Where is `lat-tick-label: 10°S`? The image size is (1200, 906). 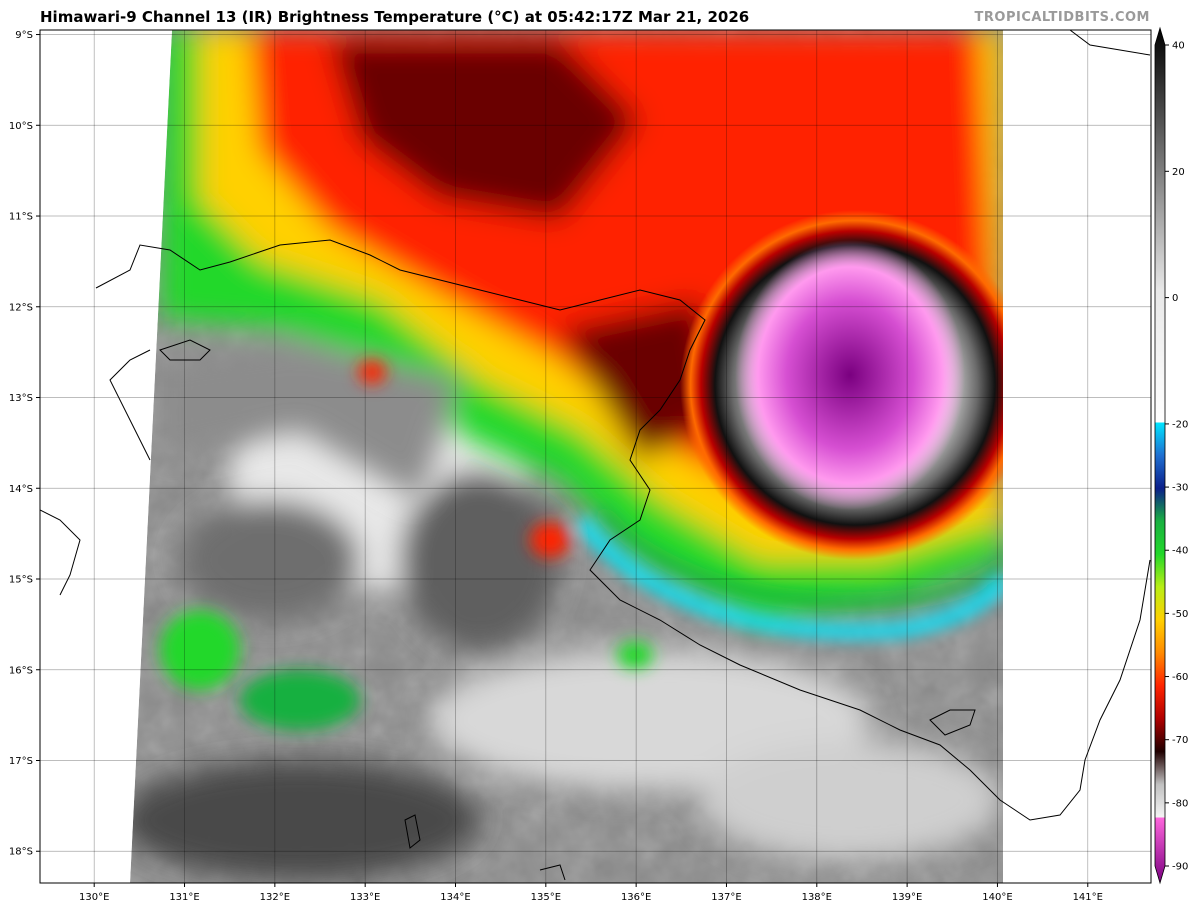 lat-tick-label: 10°S is located at coordinates (21, 126).